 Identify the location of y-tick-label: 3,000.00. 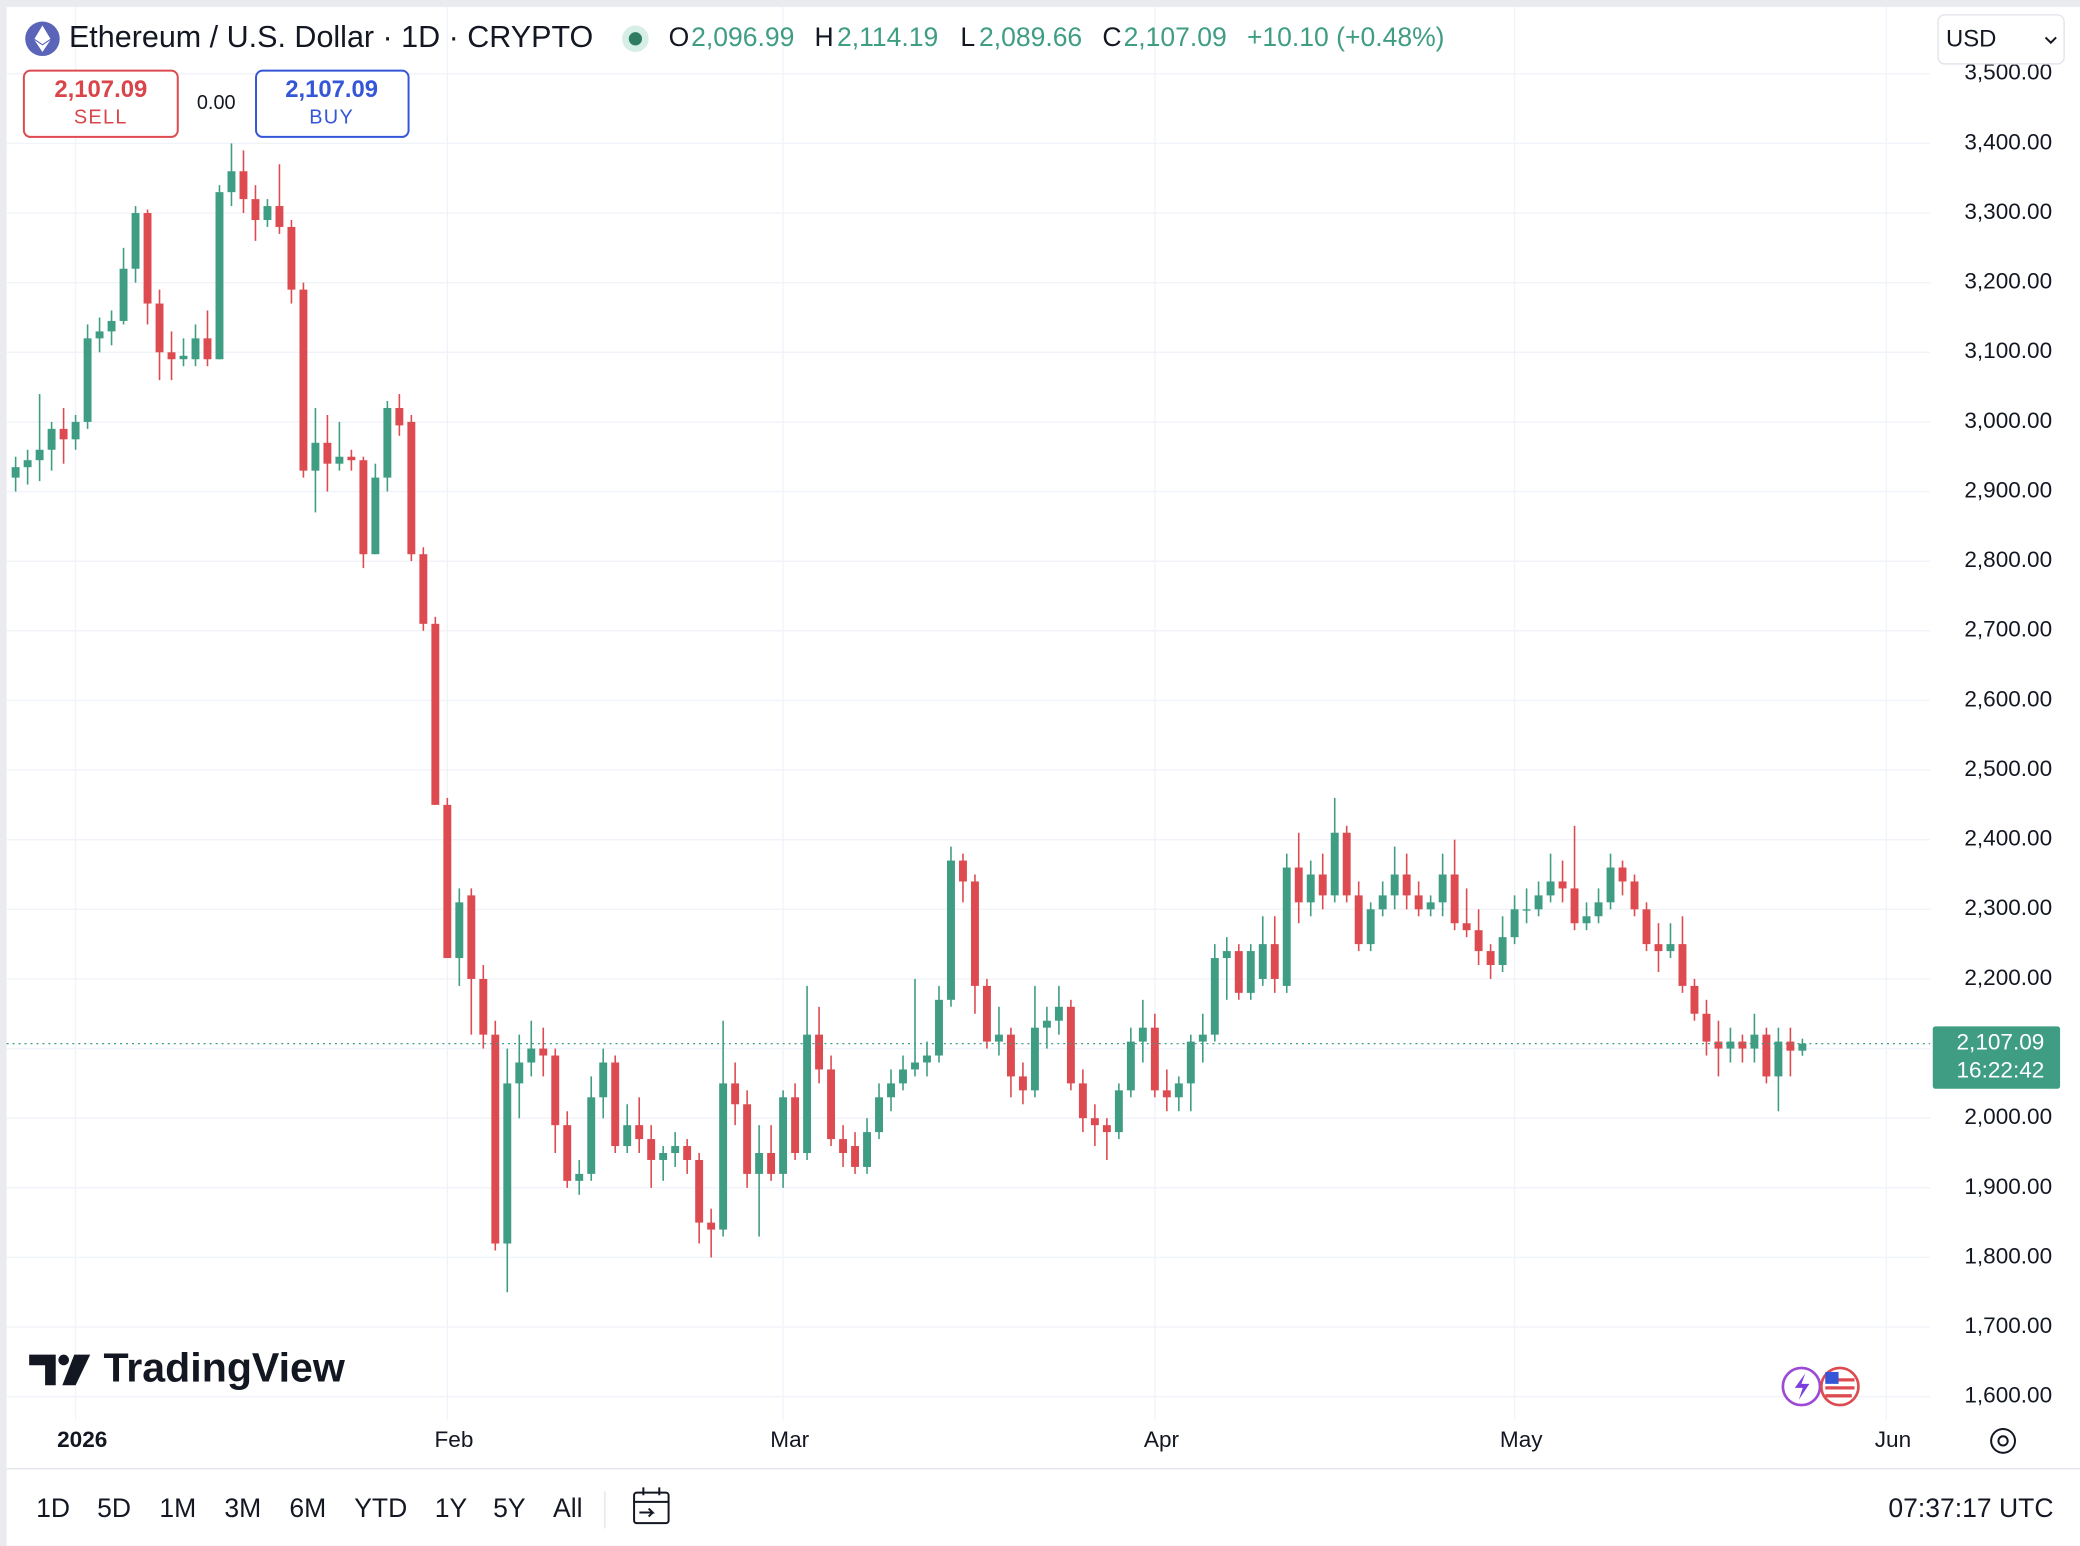
(2008, 420).